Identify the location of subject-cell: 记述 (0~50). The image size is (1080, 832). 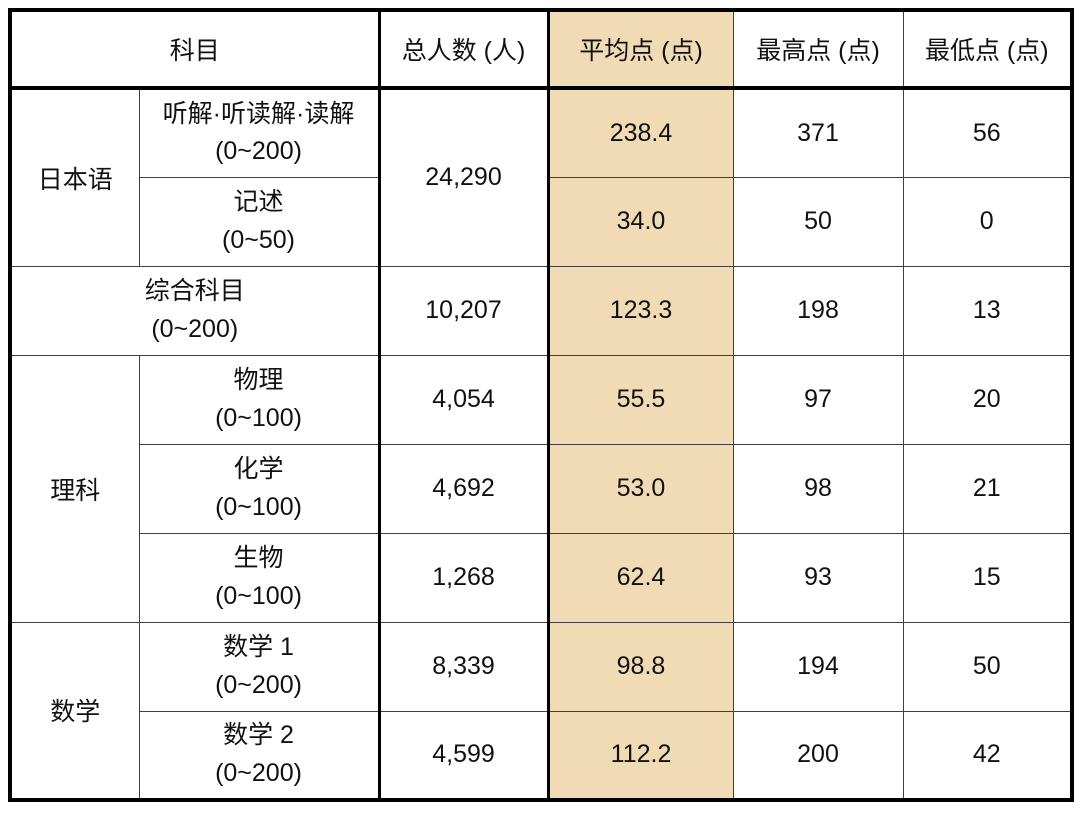
(259, 221).